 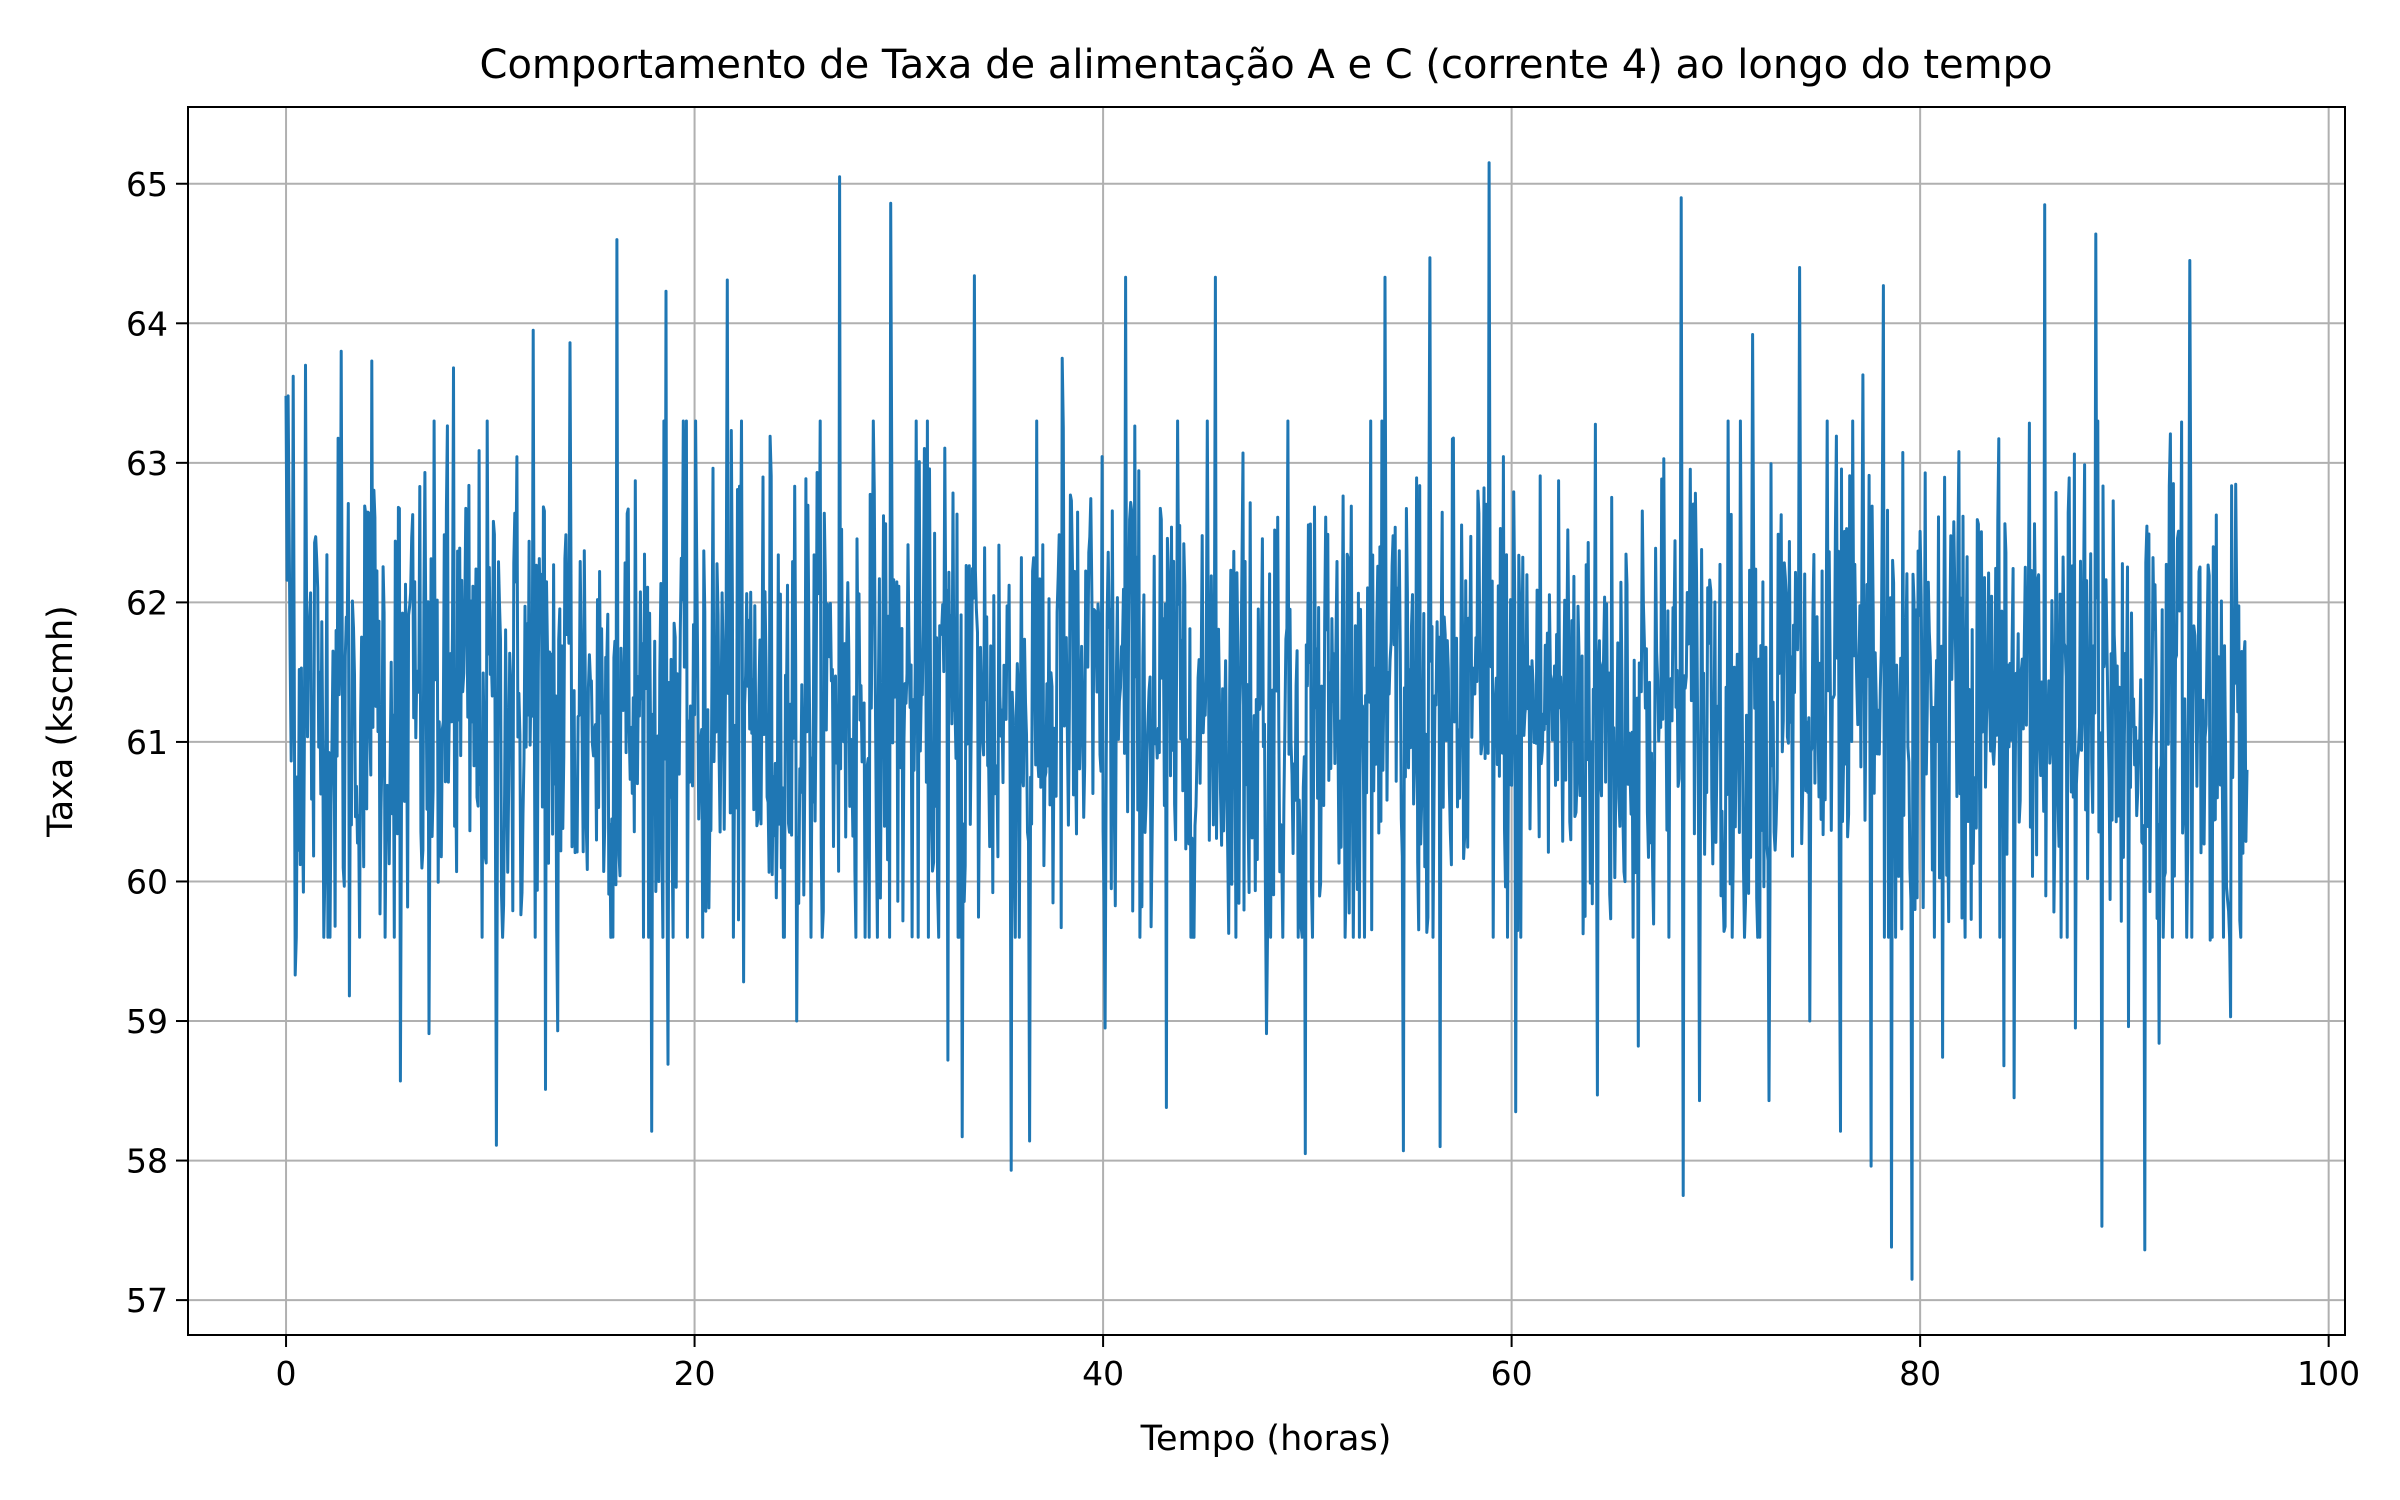 What do you see at coordinates (61, 721) in the screenshot?
I see `y-axis-label: Taxa (kscmh)` at bounding box center [61, 721].